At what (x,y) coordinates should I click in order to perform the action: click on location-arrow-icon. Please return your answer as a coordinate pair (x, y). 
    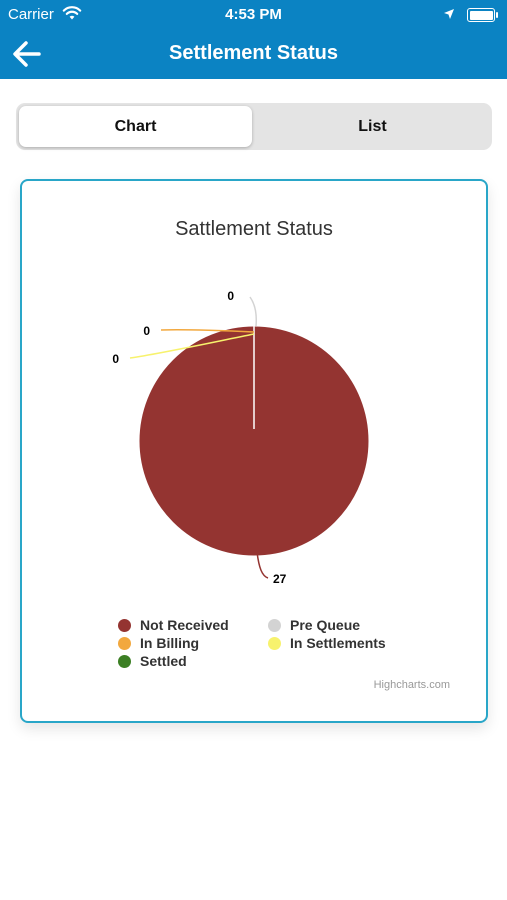
    Looking at the image, I should click on (449, 14).